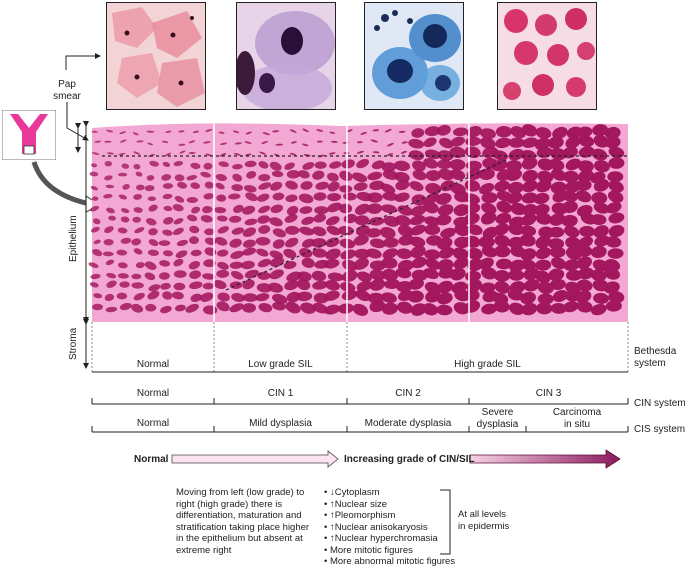  What do you see at coordinates (67, 96) in the screenshot?
I see `pap-smear-line2: smear` at bounding box center [67, 96].